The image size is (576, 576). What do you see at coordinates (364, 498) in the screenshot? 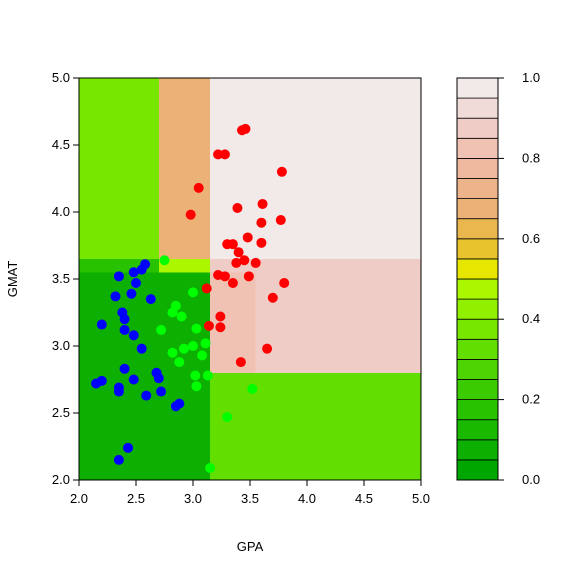
I see `x-tick-label: 4.5` at bounding box center [364, 498].